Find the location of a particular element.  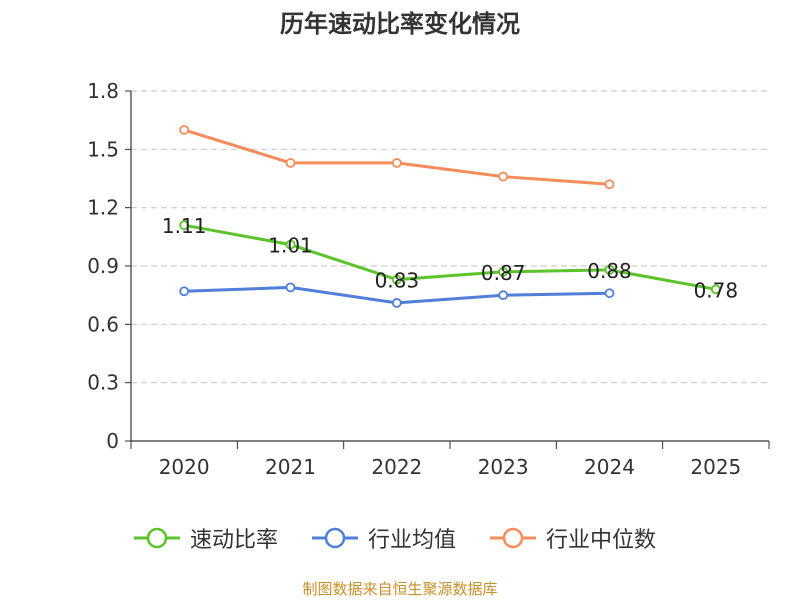

legend-item-quick-ratio: 速动比率 is located at coordinates (205, 538).